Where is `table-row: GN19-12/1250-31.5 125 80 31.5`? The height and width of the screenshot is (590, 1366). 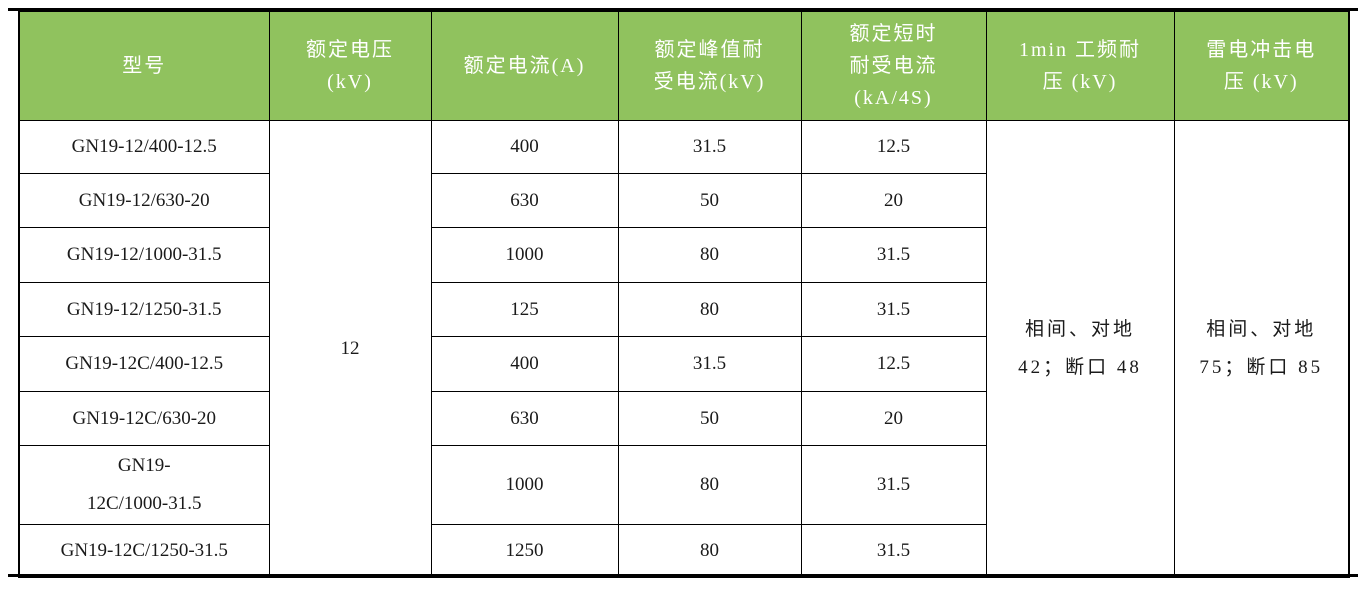 table-row: GN19-12/1250-31.5 125 80 31.5 is located at coordinates (683, 309).